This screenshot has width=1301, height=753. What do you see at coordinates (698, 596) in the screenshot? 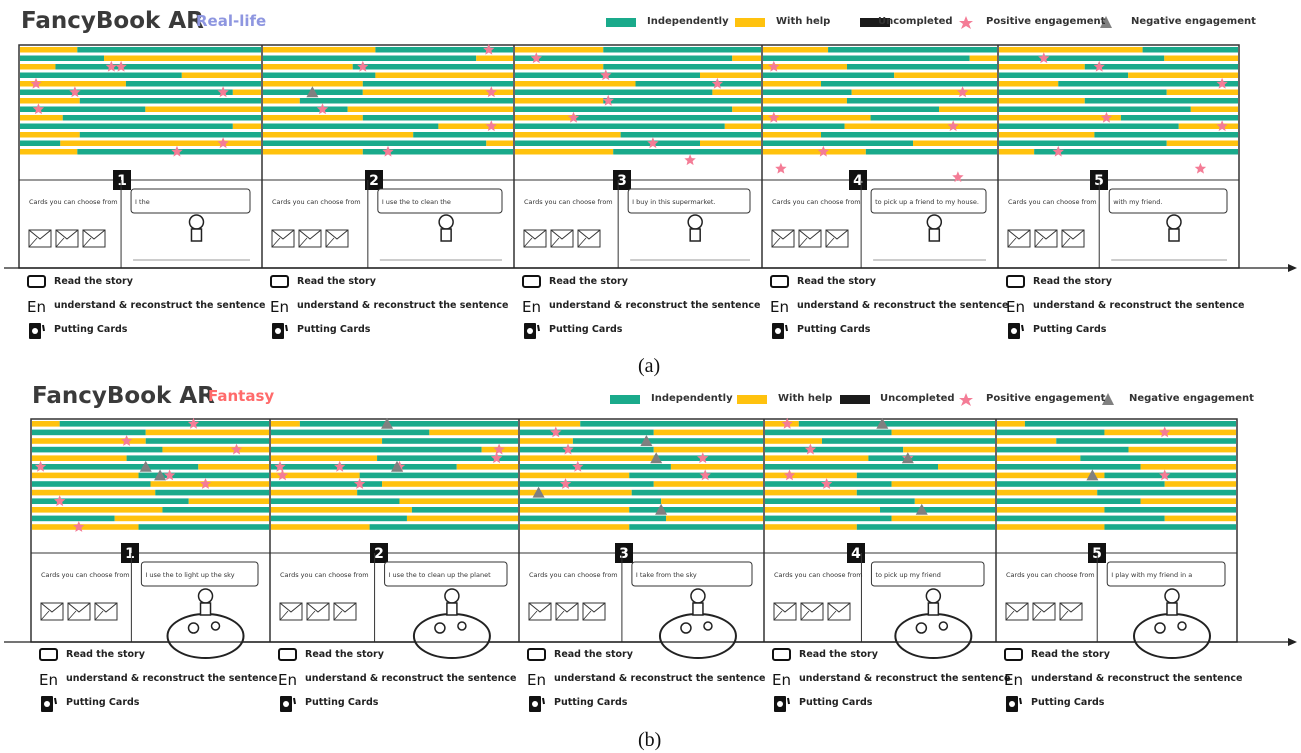
I see `cat-character-icon` at bounding box center [698, 596].